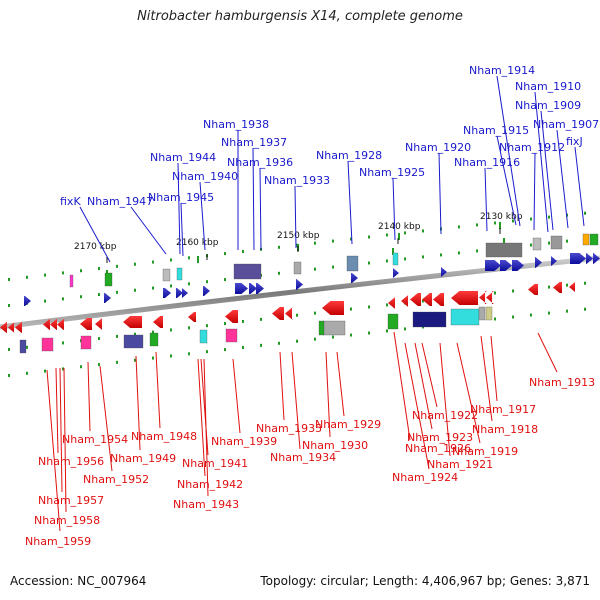  Describe the element at coordinates (289, 428) in the screenshot. I see `minus-gene-label: Nham_1935` at that location.